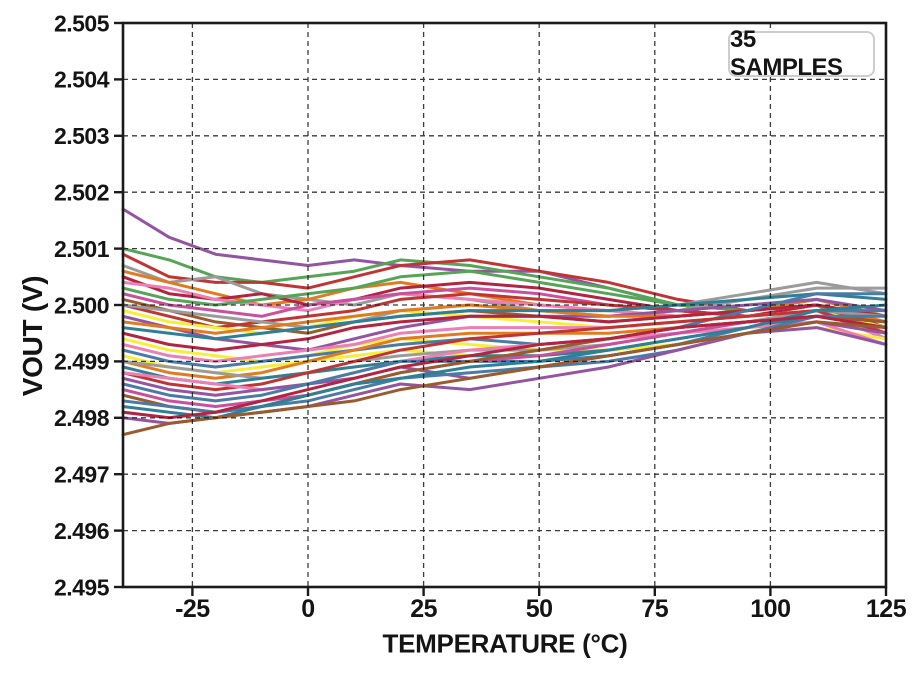 The image size is (920, 674). I want to click on x-tick-label: 75, so click(654, 609).